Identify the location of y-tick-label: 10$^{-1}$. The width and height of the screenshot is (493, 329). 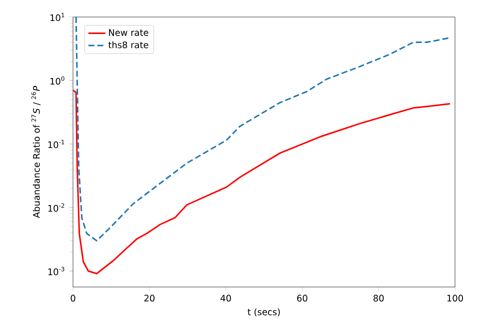
(56, 144).